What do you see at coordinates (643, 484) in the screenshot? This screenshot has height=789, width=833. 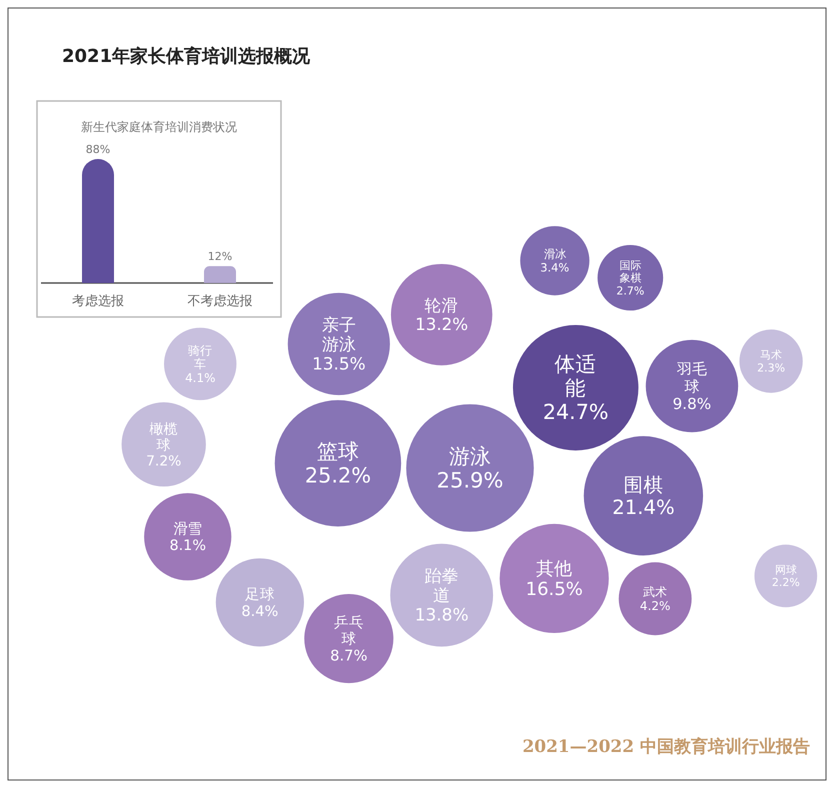 I see `category-label: 围棋` at bounding box center [643, 484].